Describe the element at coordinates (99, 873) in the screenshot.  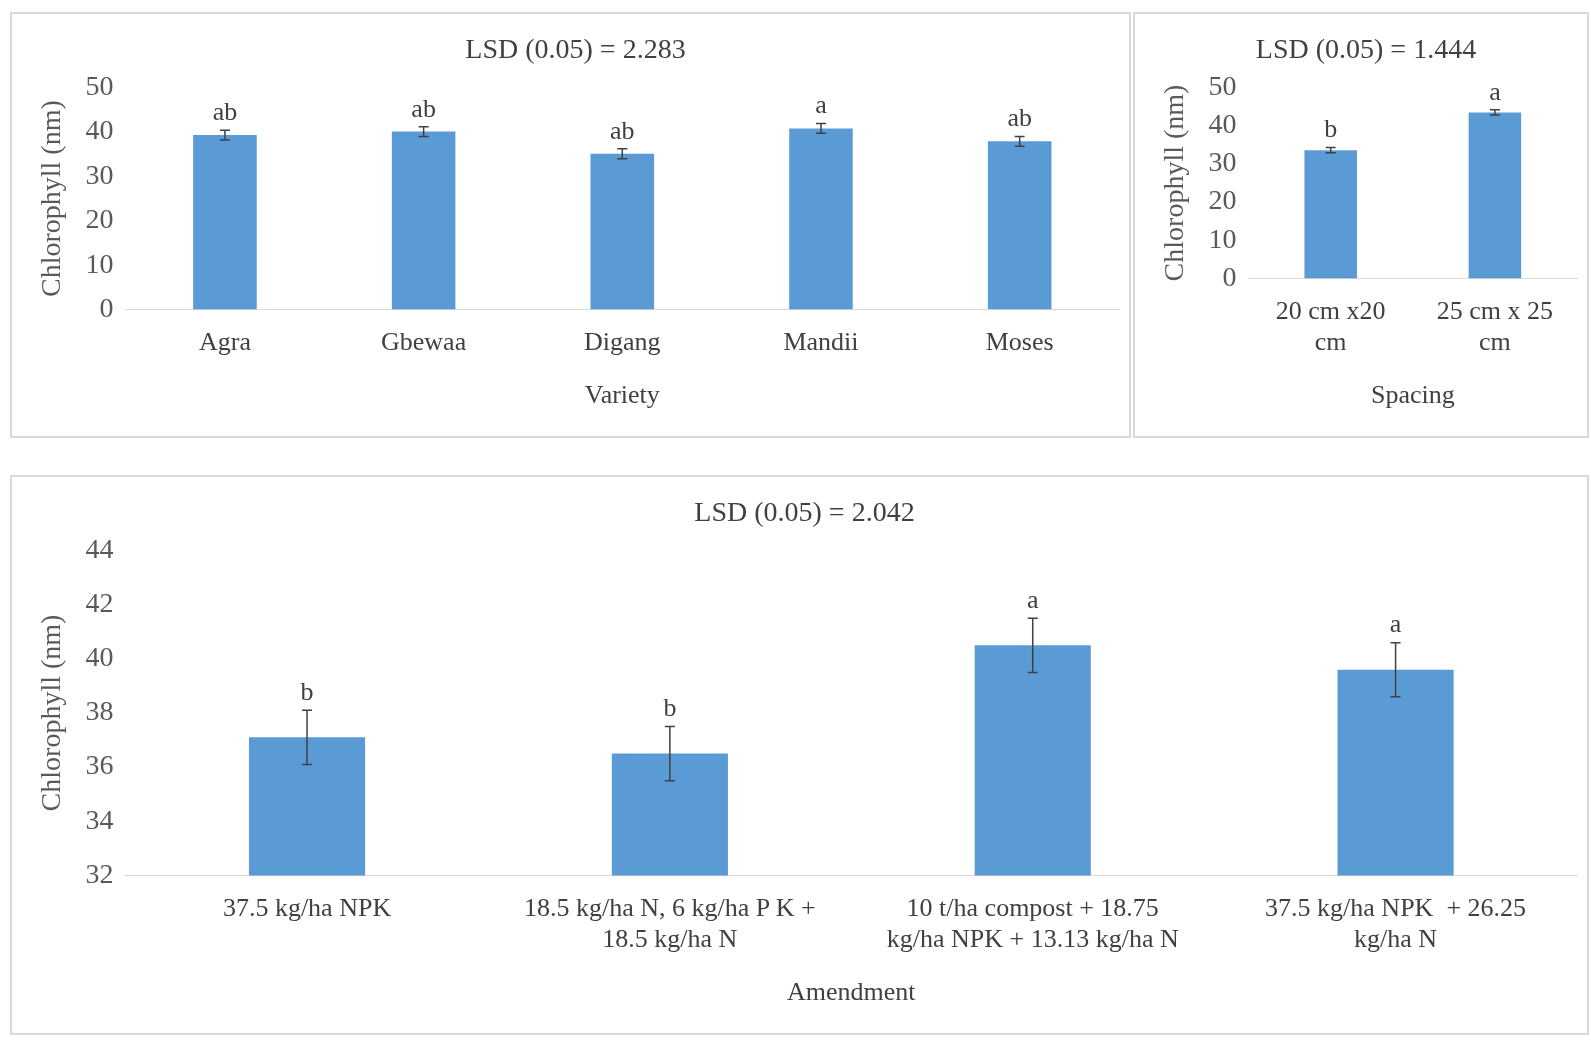
I see `y-tick-label: 32` at that location.